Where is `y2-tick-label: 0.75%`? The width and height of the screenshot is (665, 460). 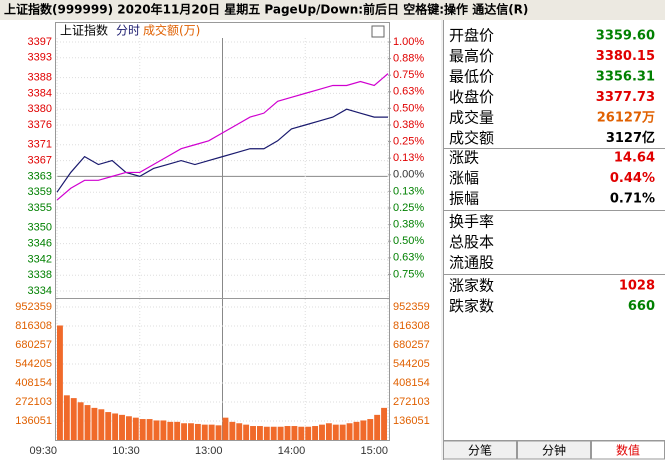
y2-tick-label: 0.75% is located at coordinates (408, 274).